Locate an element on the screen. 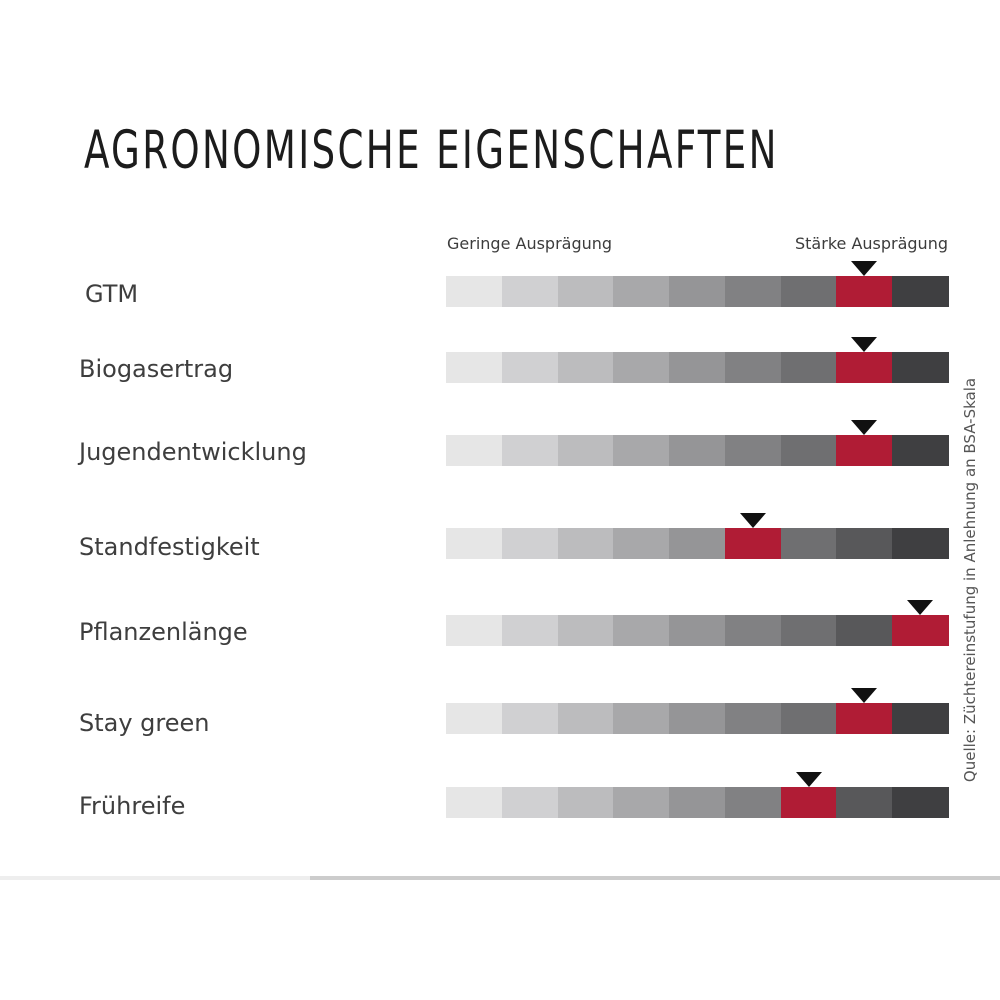  row-label: Stay green is located at coordinates (144, 723).